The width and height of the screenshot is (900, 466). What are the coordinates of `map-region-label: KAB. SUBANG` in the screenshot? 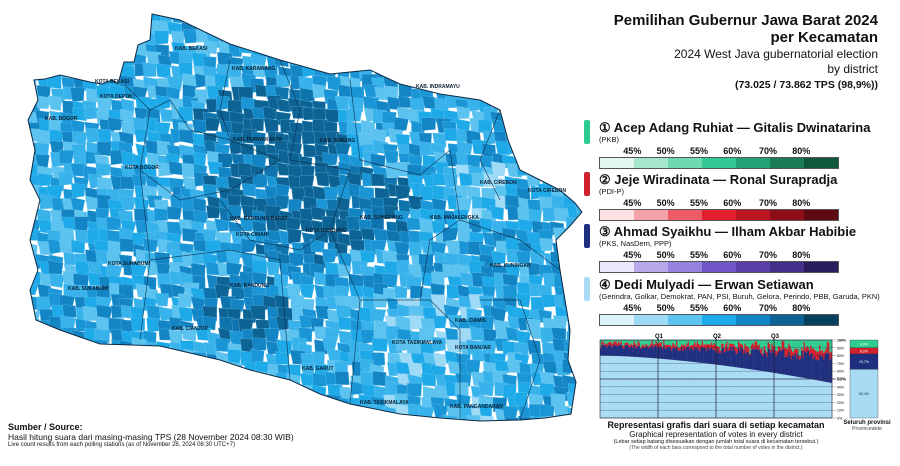 It's located at (337, 141).